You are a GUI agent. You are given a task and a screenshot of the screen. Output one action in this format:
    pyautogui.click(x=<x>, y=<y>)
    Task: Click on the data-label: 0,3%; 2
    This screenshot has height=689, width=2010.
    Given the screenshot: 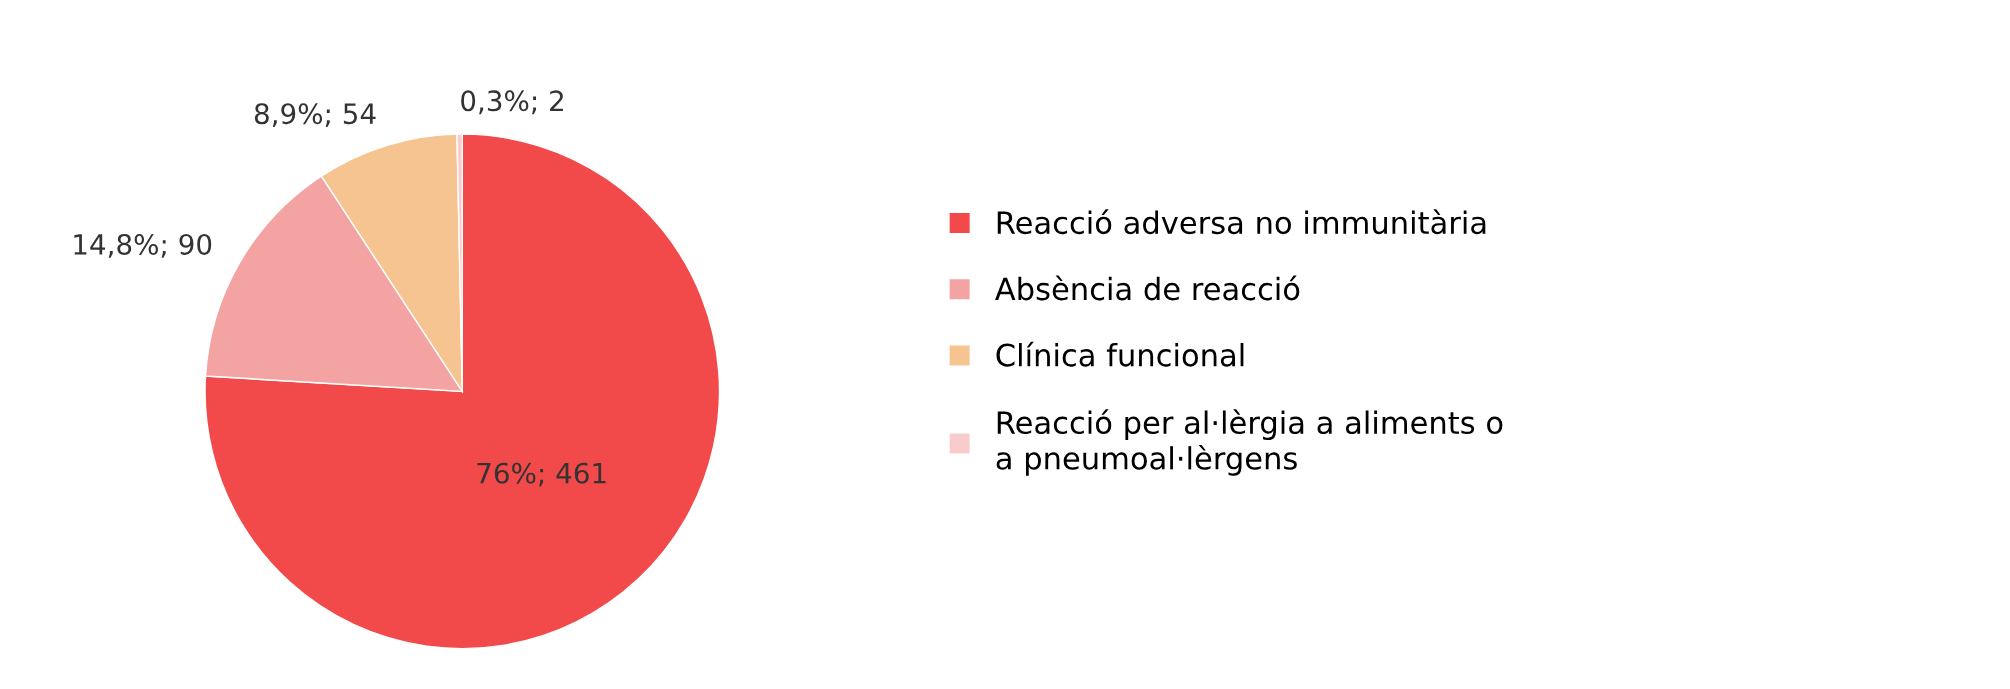 What is the action you would take?
    pyautogui.click(x=512, y=102)
    